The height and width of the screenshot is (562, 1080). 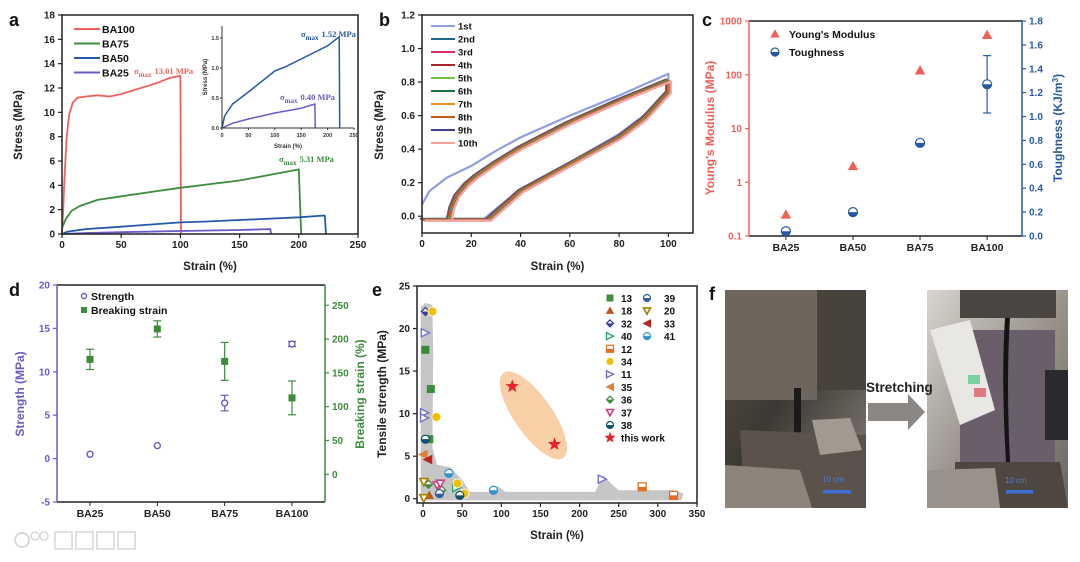 What do you see at coordinates (920, 248) in the screenshot?
I see `category-label: BA75` at bounding box center [920, 248].